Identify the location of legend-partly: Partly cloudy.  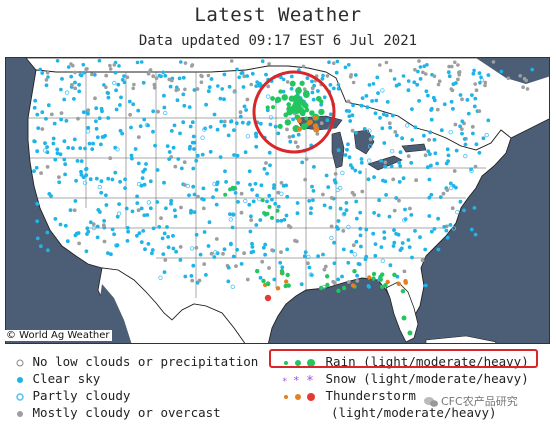
(72, 395).